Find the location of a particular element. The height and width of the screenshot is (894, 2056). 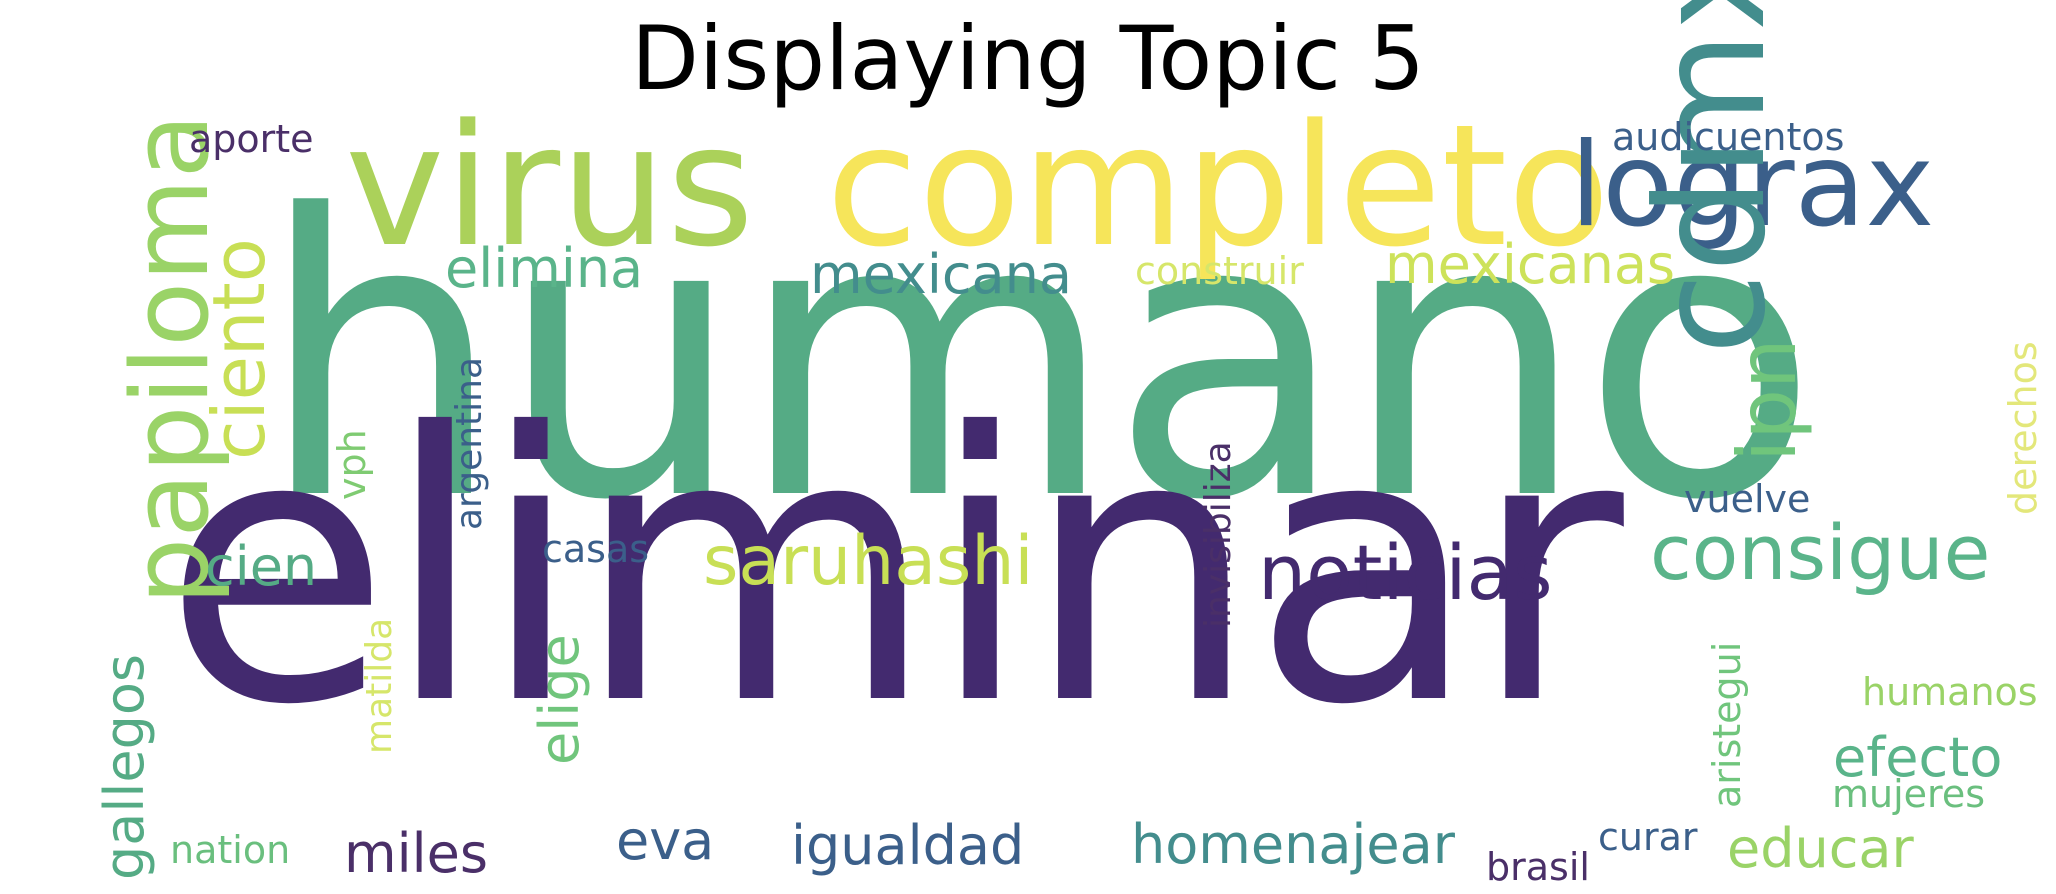

chart-title: Displaying Topic 5 is located at coordinates (1028, 58).